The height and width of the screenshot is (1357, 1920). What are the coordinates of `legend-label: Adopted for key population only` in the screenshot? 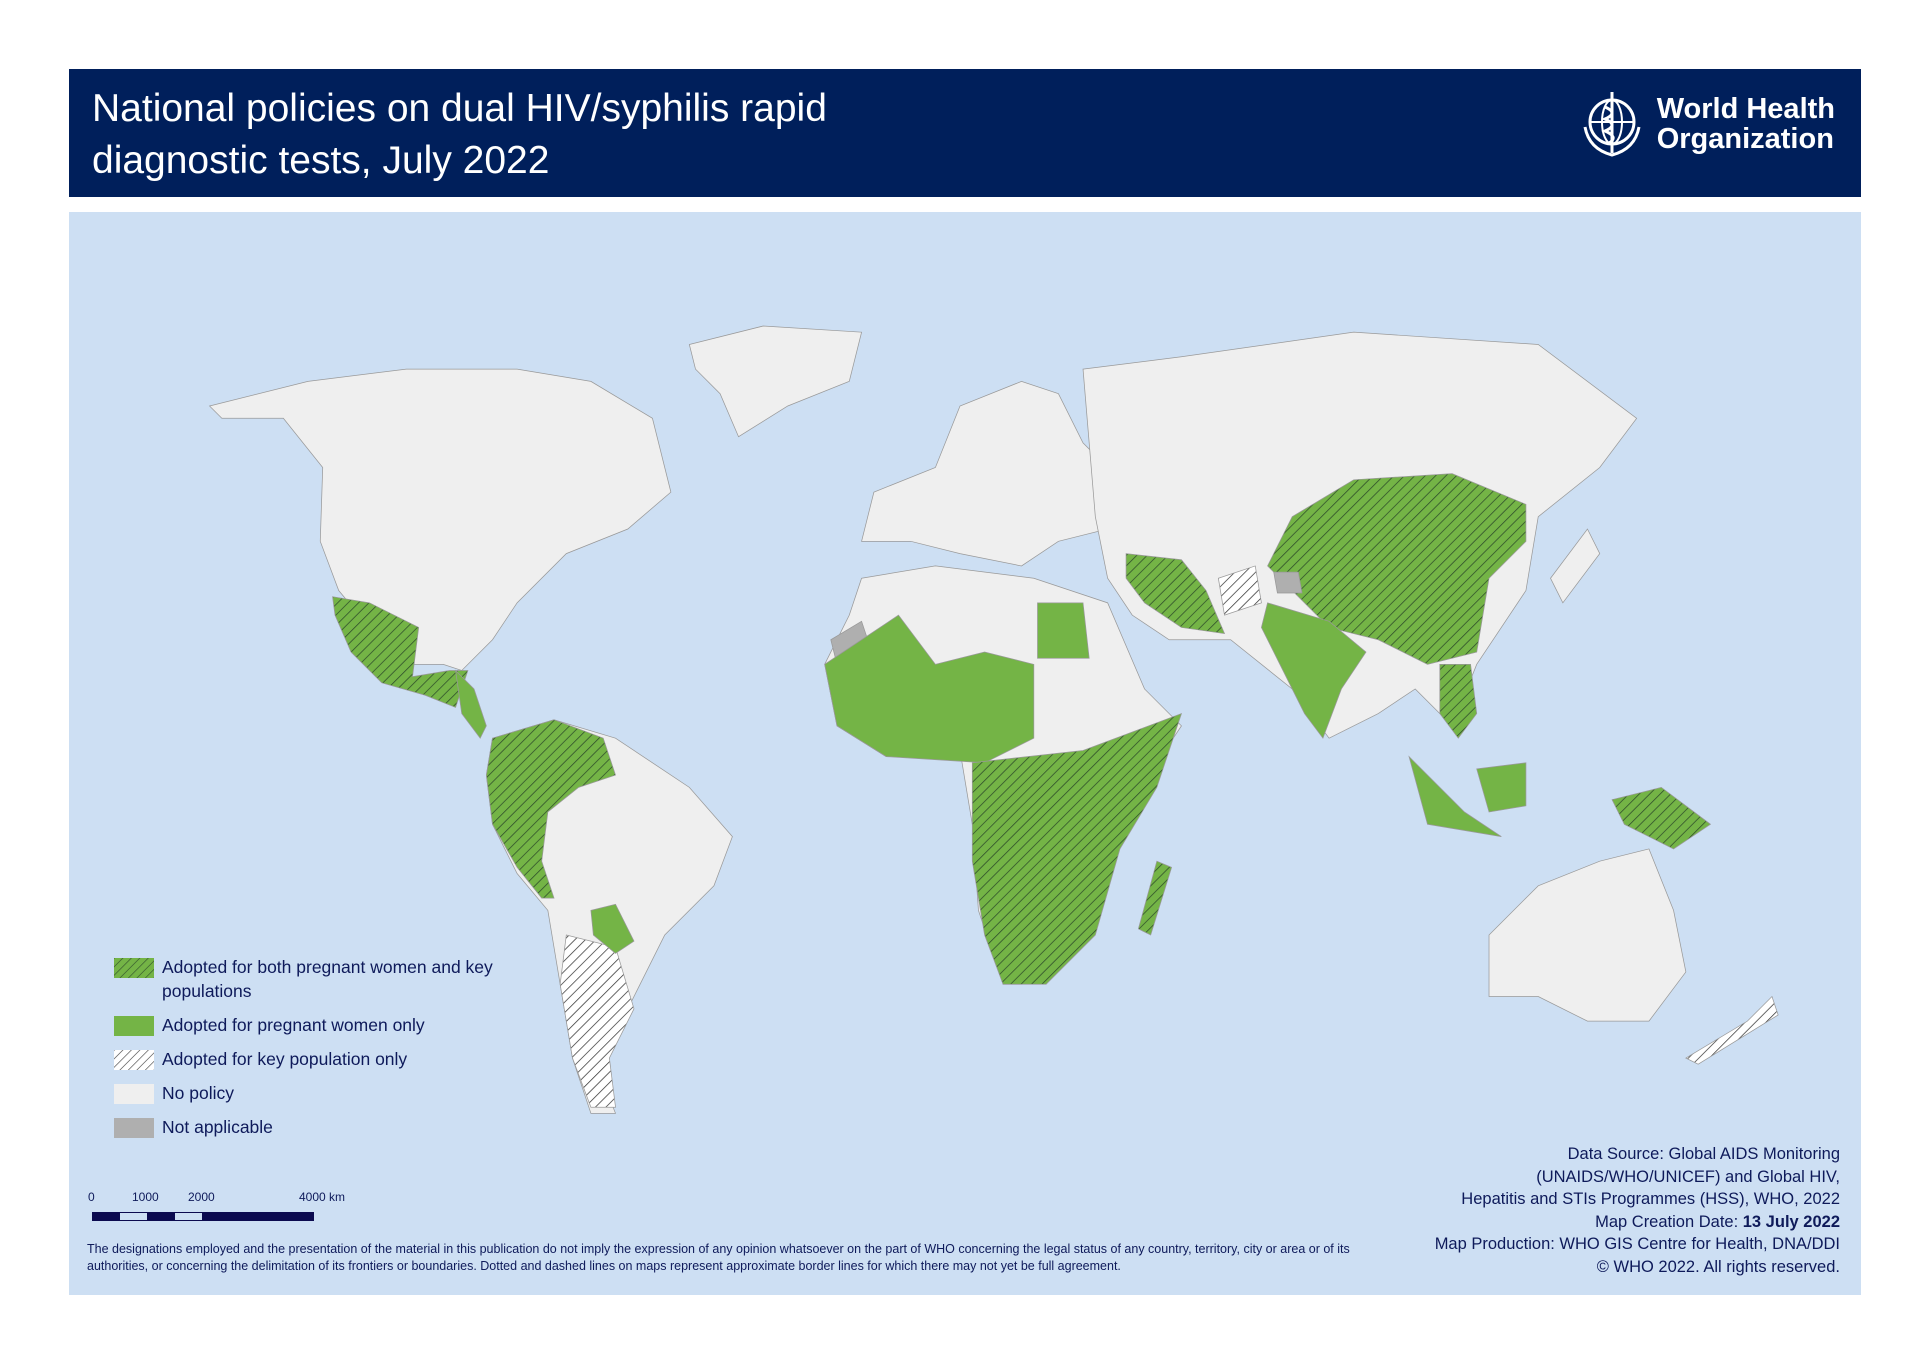 It's located at (285, 1059).